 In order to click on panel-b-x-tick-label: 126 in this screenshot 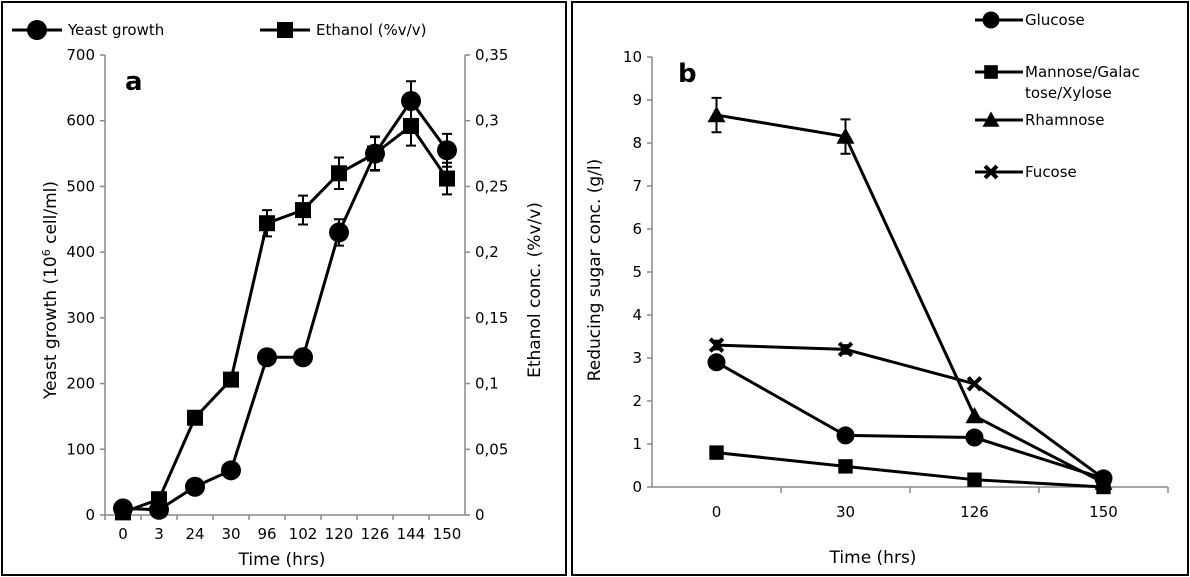, I will do `click(974, 512)`.